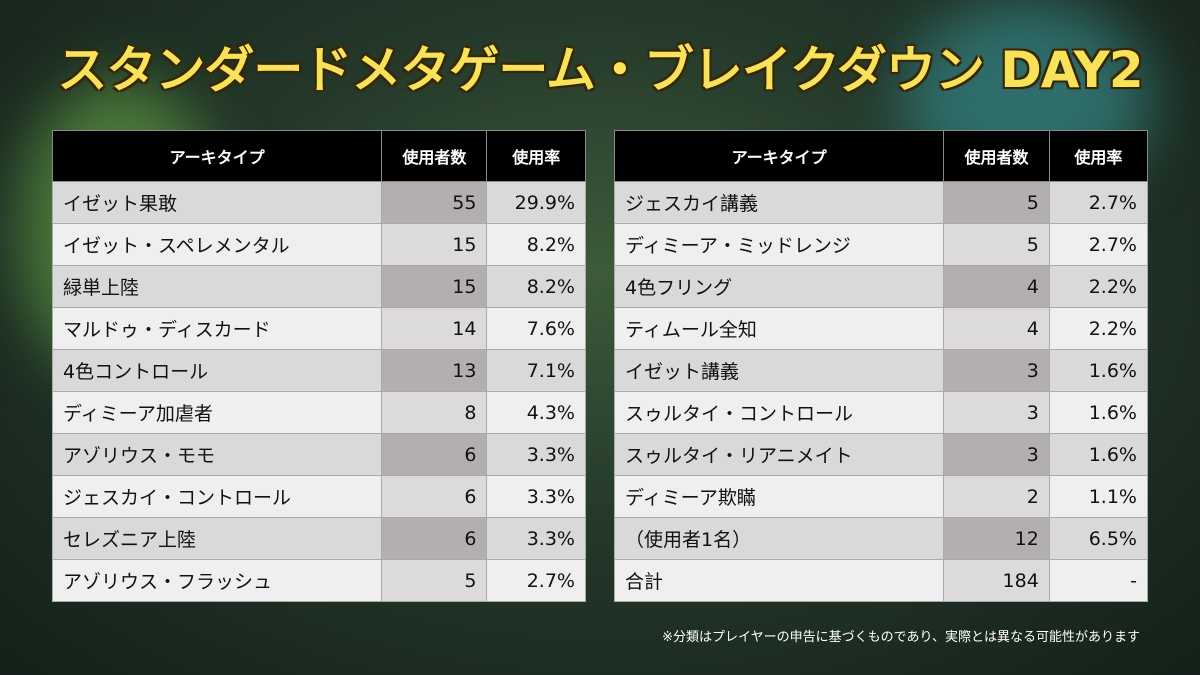 The width and height of the screenshot is (1200, 675). I want to click on archetype-cell: アゾリウス・モモ, so click(217, 454).